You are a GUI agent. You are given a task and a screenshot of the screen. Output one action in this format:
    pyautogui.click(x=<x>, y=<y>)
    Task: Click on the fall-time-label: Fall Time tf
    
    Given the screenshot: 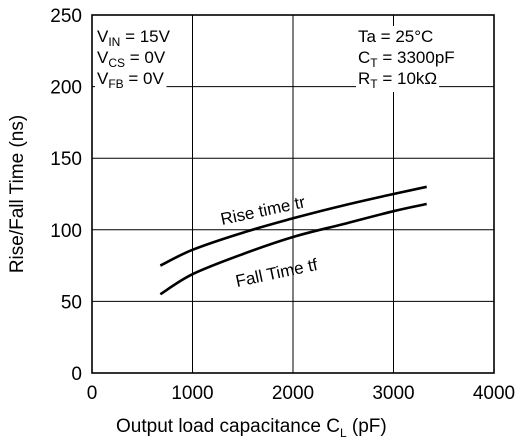 What is the action you would take?
    pyautogui.click(x=277, y=273)
    